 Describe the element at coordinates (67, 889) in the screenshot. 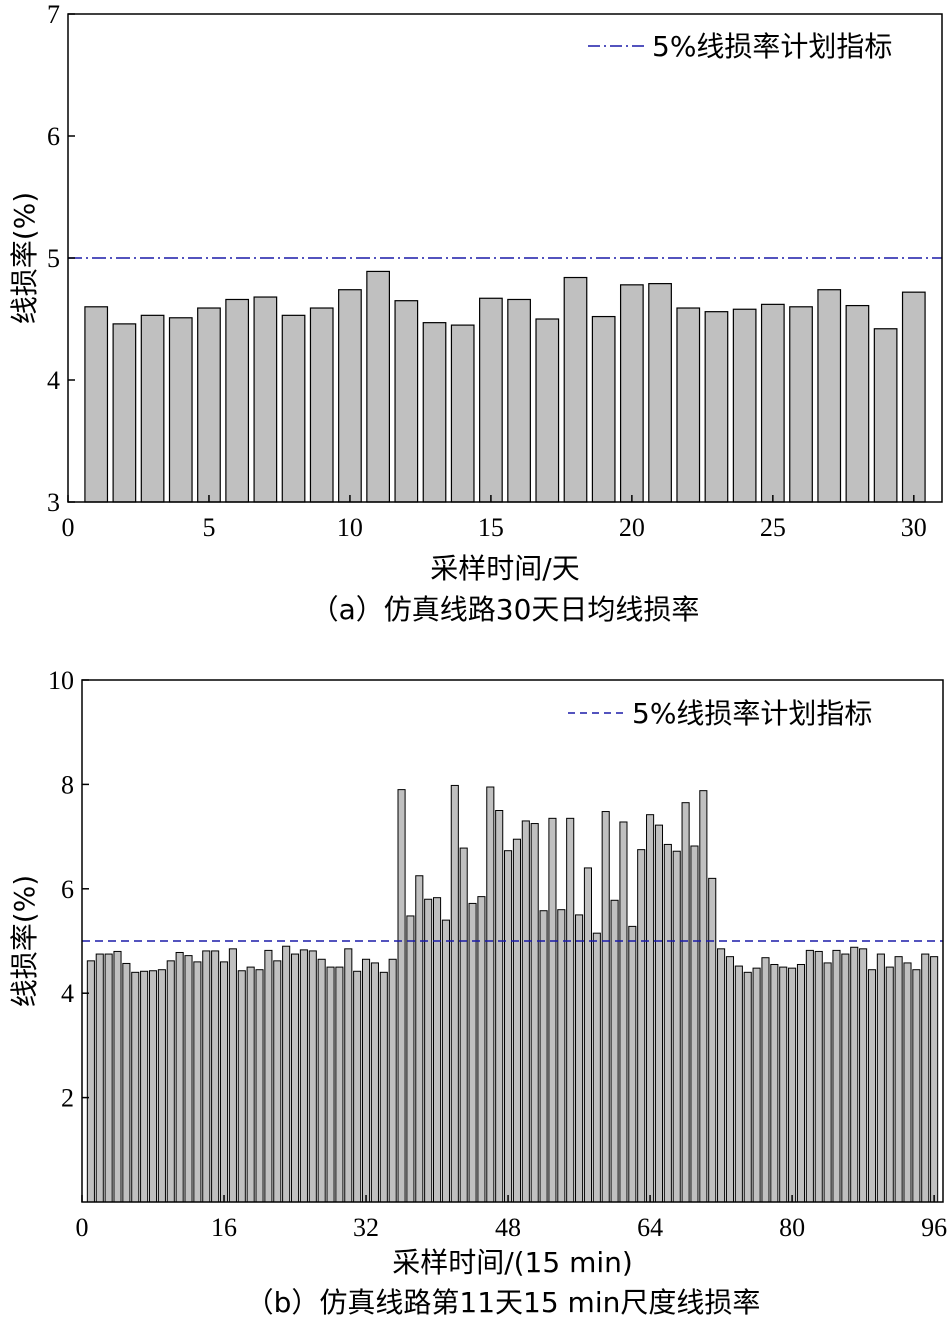

I see `b-y-tick-label: 6` at that location.